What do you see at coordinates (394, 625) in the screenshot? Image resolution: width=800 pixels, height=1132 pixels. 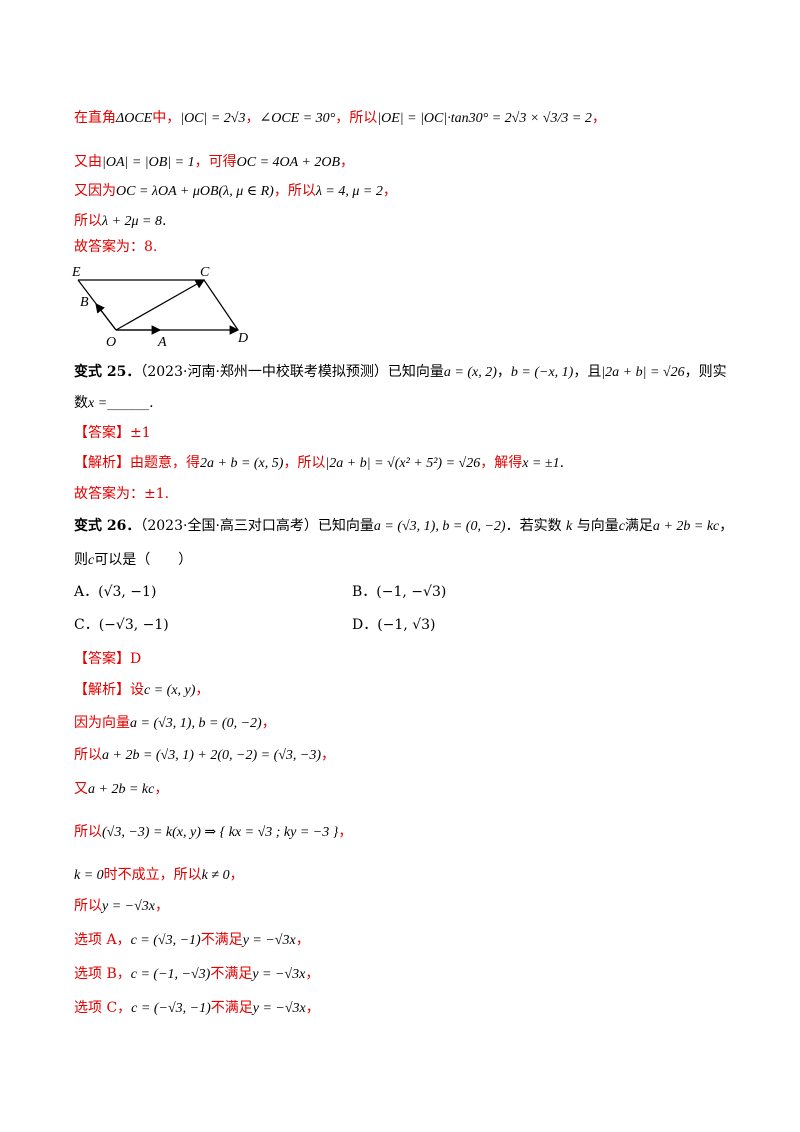 I see `option-d: D．(−1, √3)` at bounding box center [394, 625].